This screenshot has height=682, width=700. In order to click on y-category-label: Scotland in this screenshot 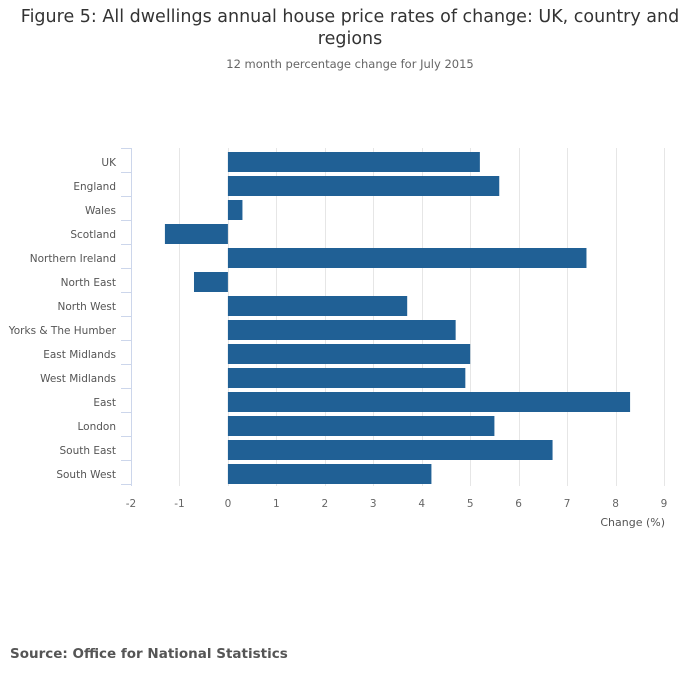, I will do `click(93, 235)`.